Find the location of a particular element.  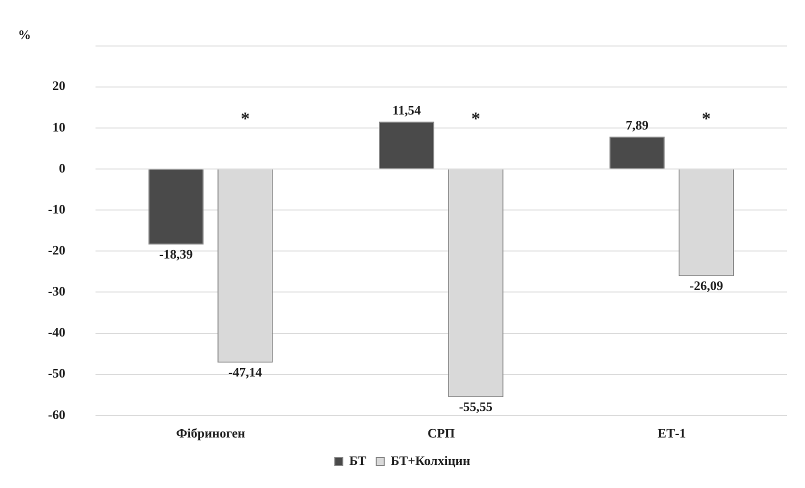

data-label: 11,54 is located at coordinates (407, 110).